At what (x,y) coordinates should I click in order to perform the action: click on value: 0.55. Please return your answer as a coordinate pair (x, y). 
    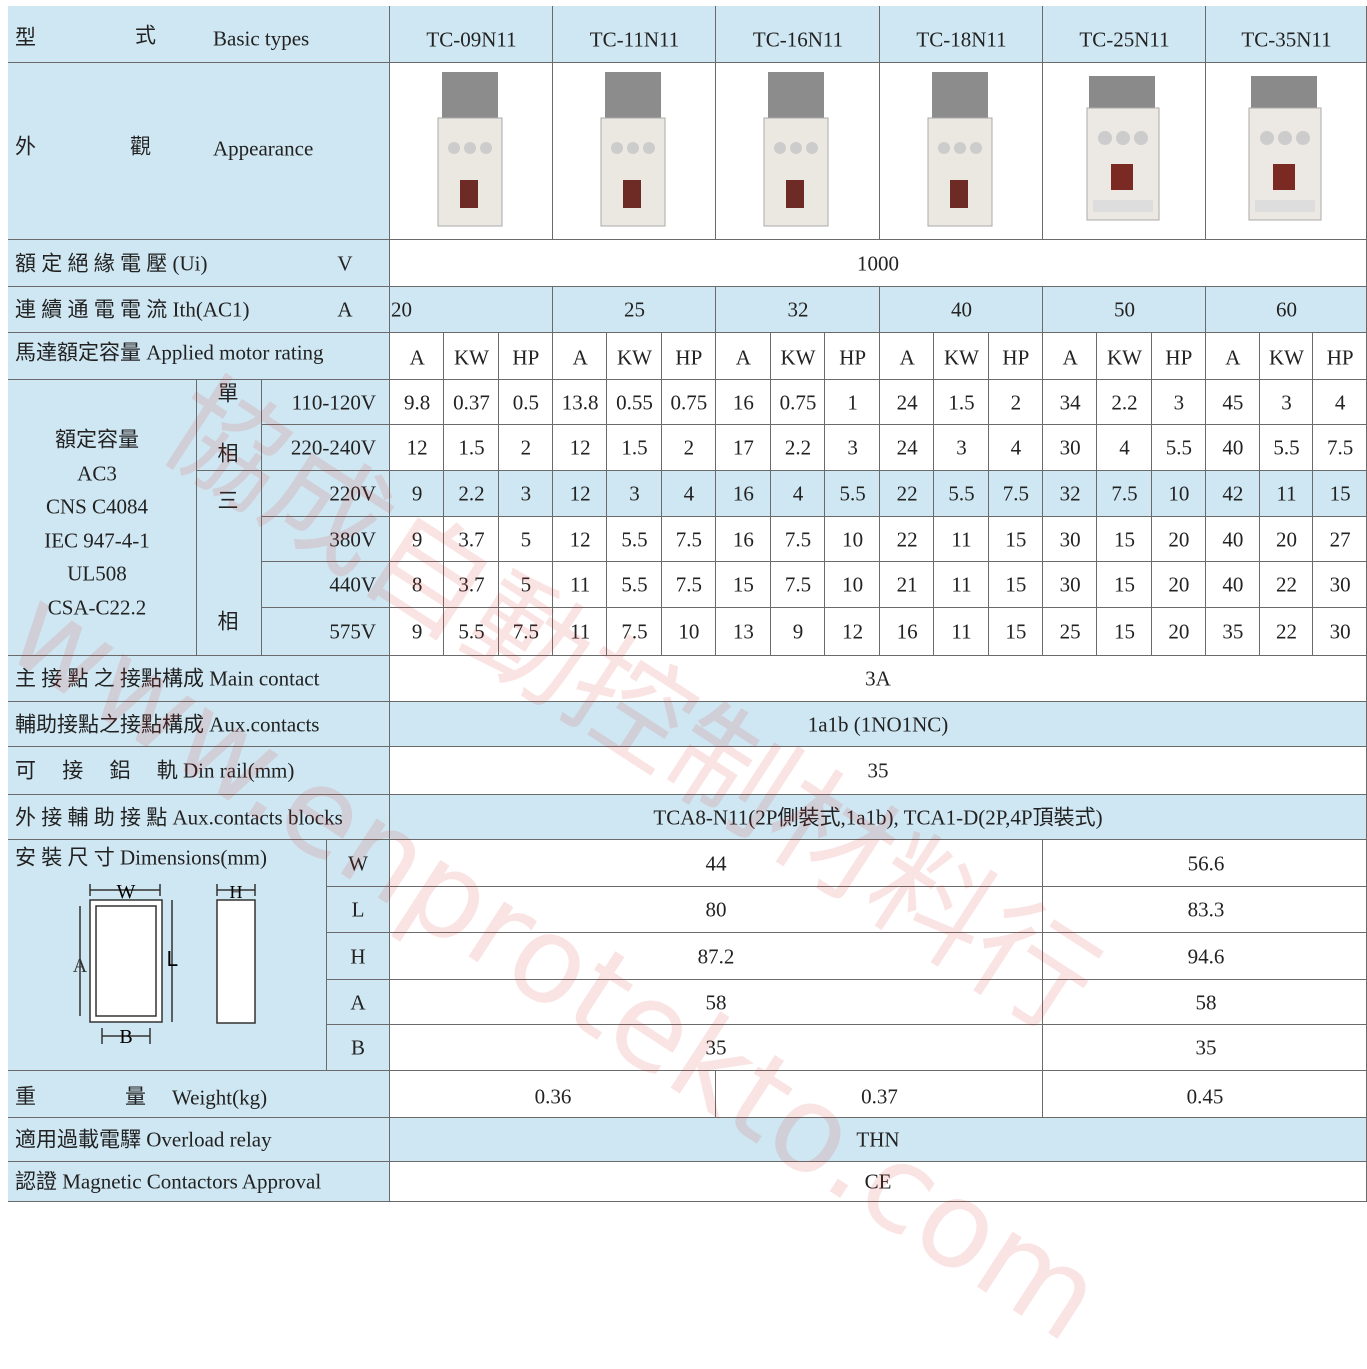
    Looking at the image, I should click on (634, 402).